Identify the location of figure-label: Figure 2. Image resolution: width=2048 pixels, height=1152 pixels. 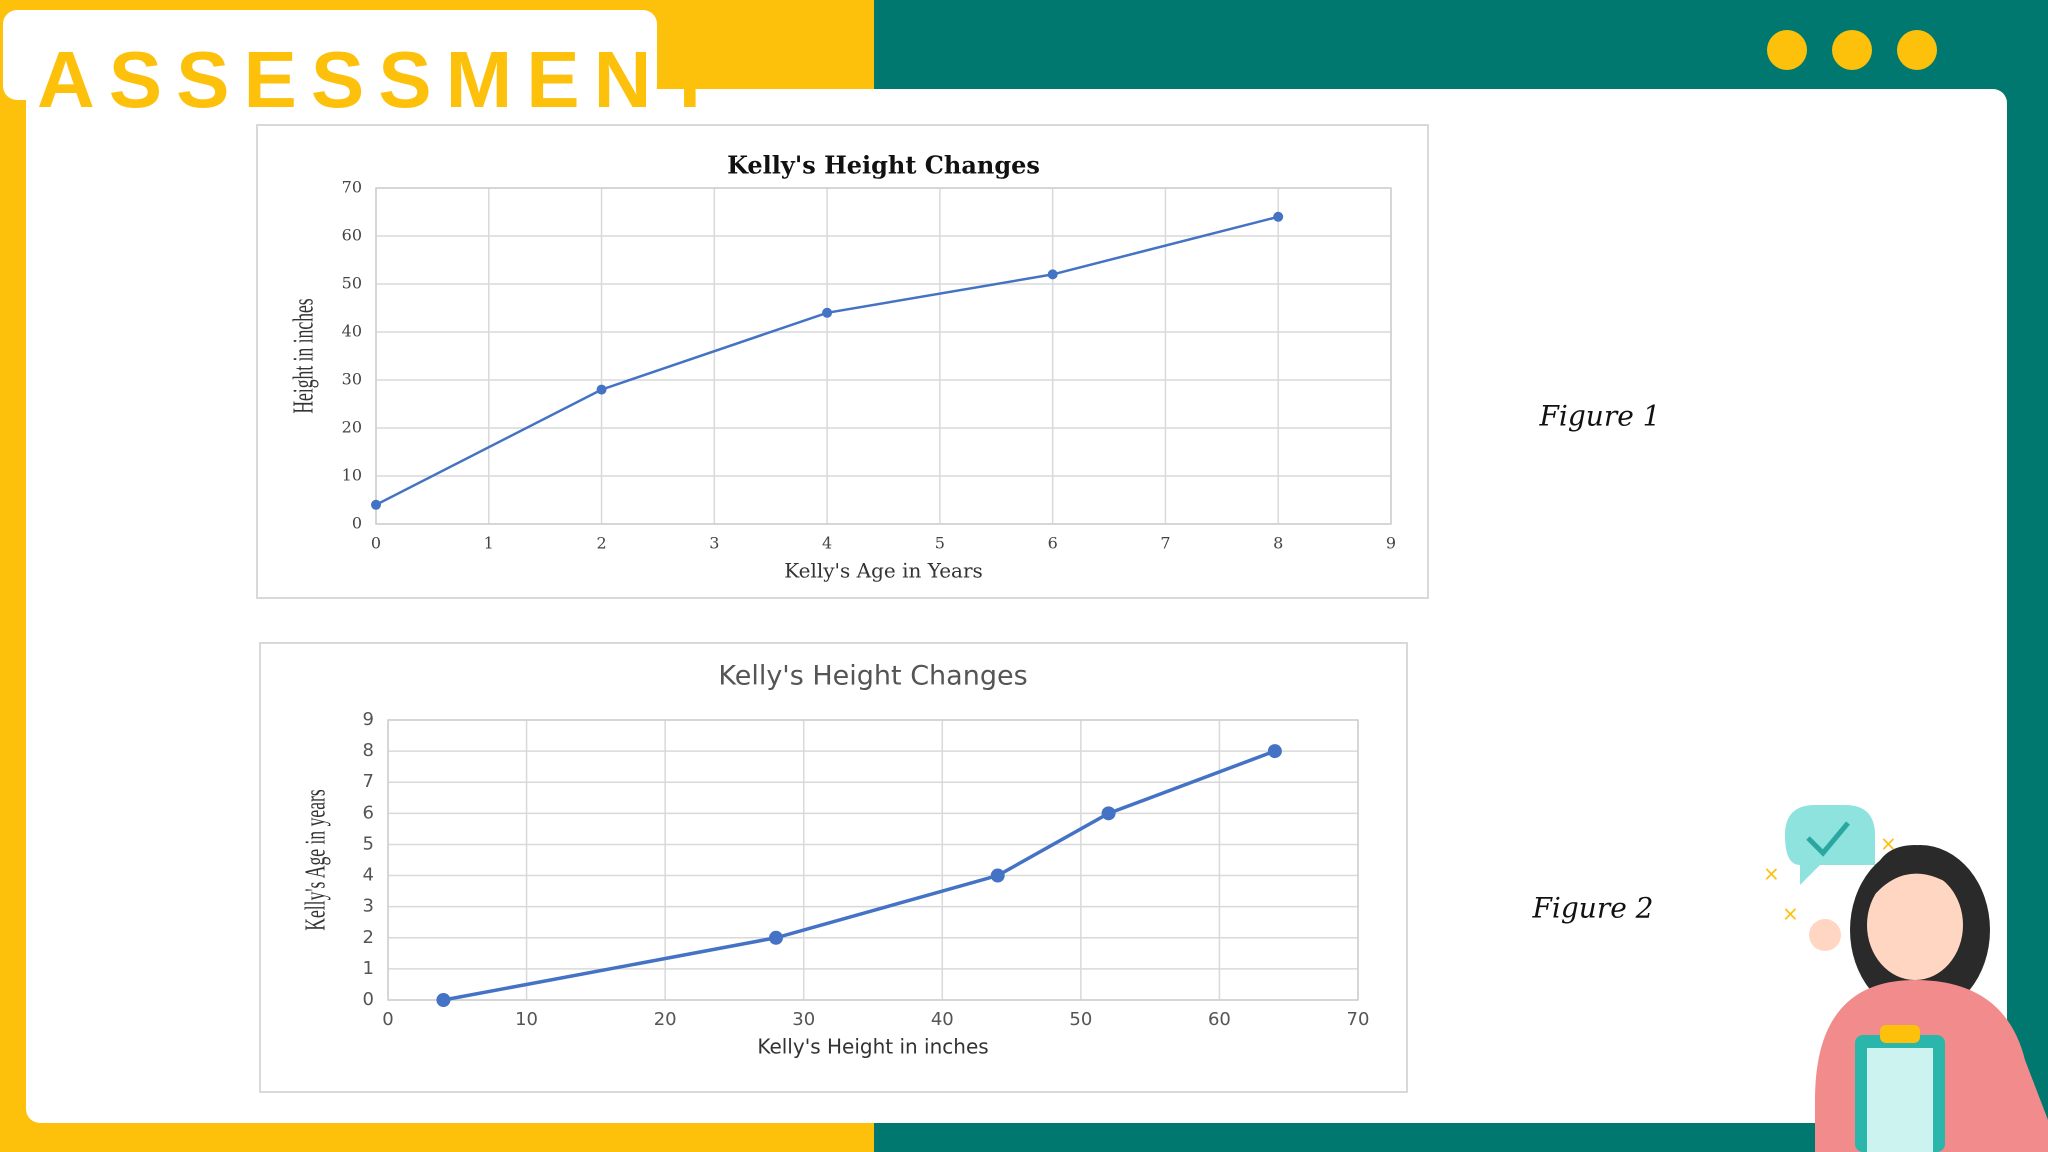
(1592, 908).